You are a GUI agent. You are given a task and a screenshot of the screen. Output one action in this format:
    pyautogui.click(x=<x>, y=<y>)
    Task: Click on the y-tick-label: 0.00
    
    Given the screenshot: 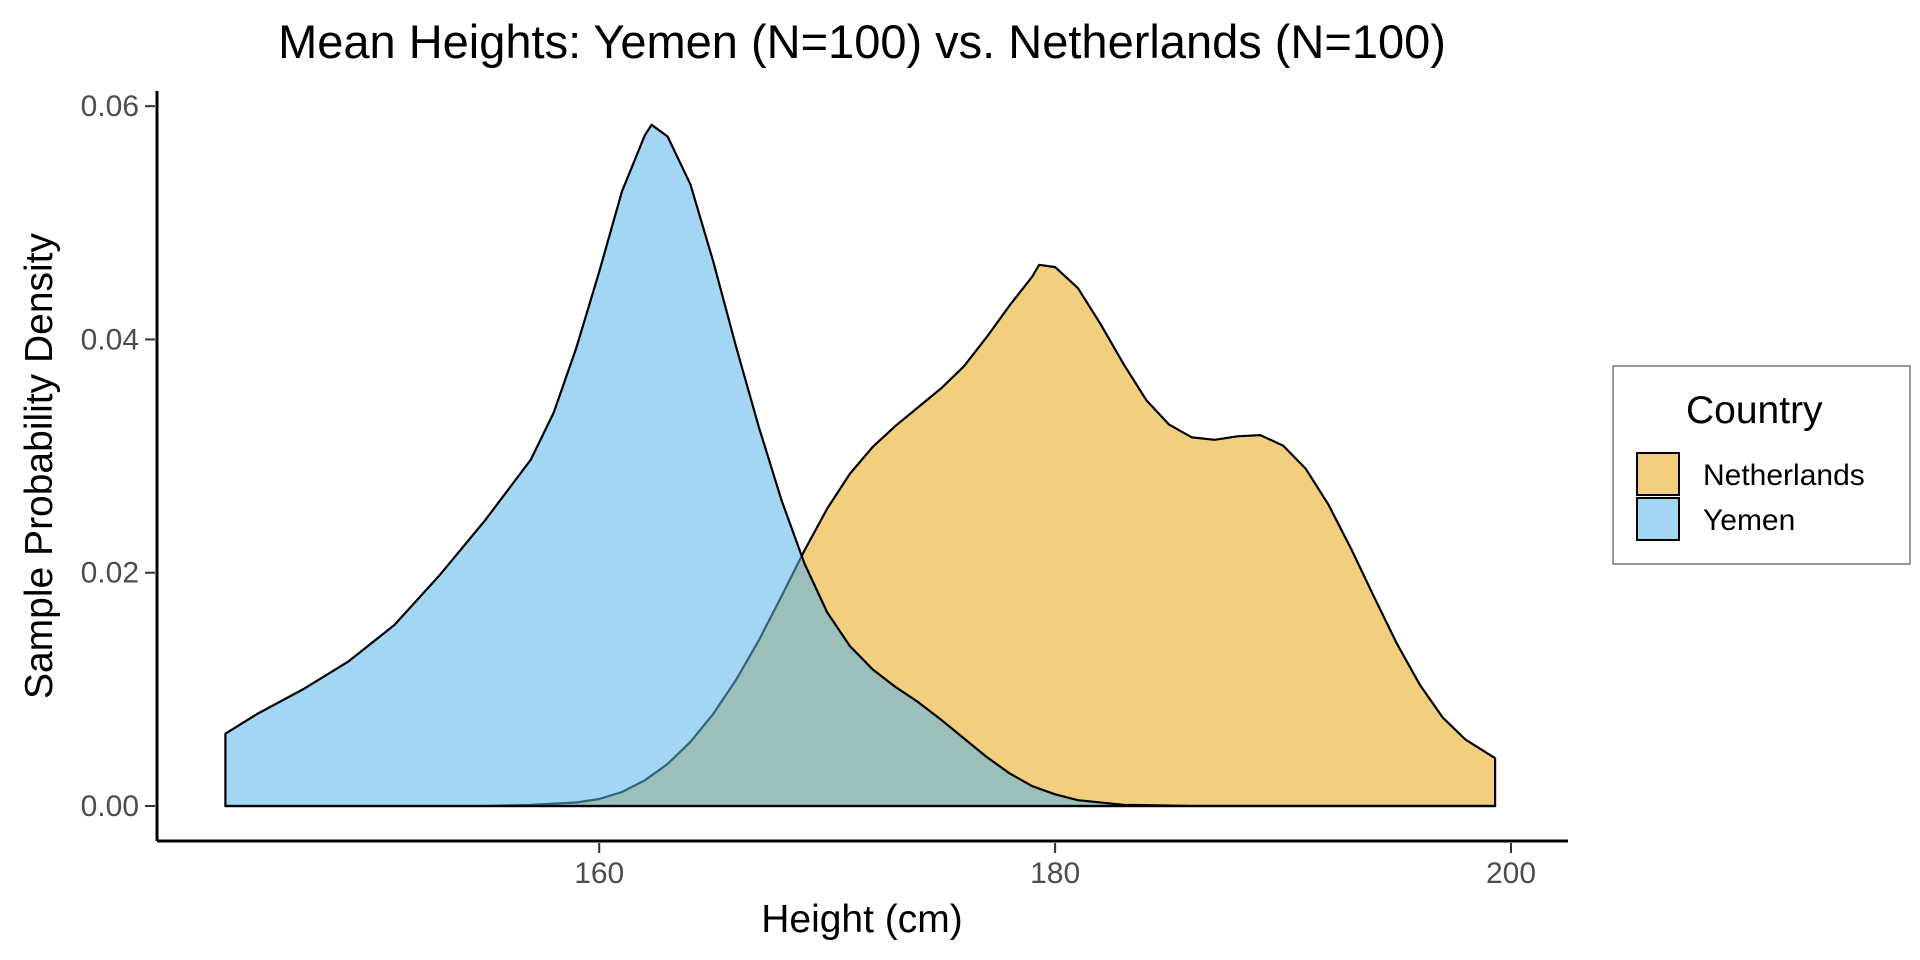 What is the action you would take?
    pyautogui.click(x=110, y=806)
    